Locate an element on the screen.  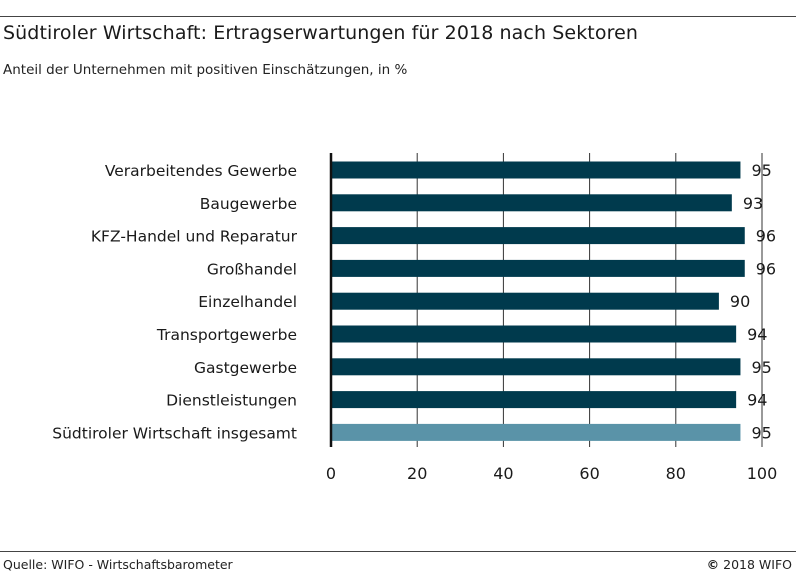
copyright-note: © 2018 WIFO is located at coordinates (749, 564).